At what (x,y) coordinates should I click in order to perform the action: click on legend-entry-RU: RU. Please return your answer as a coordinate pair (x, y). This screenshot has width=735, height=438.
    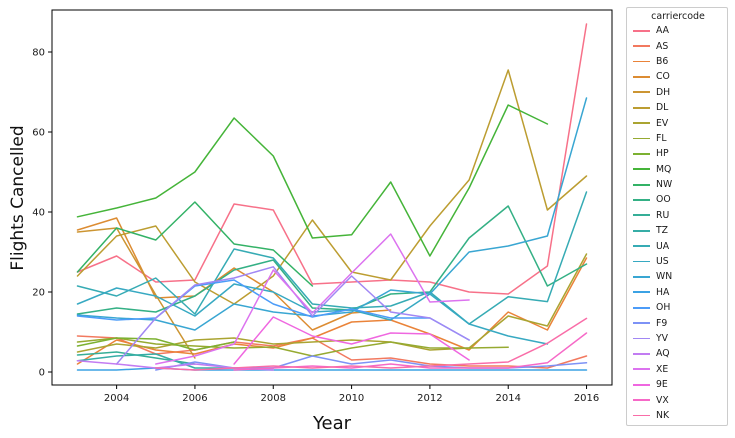
    Looking at the image, I should click on (678, 215).